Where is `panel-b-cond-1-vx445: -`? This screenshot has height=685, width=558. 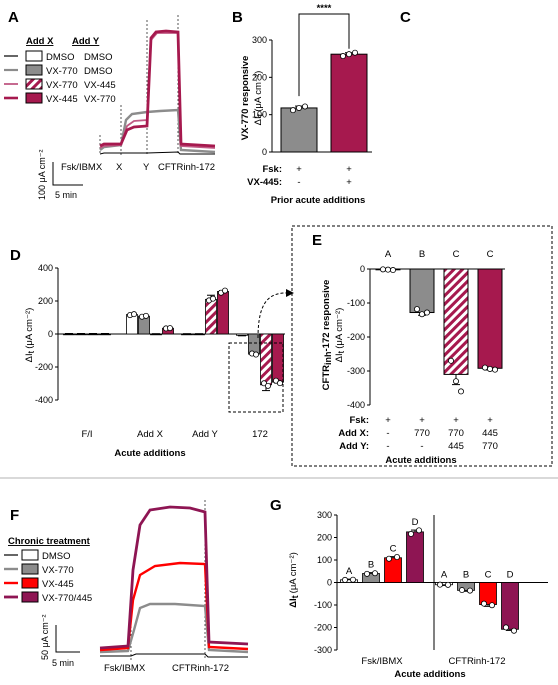
panel-b-cond-1-vx445: - is located at coordinates (298, 182).